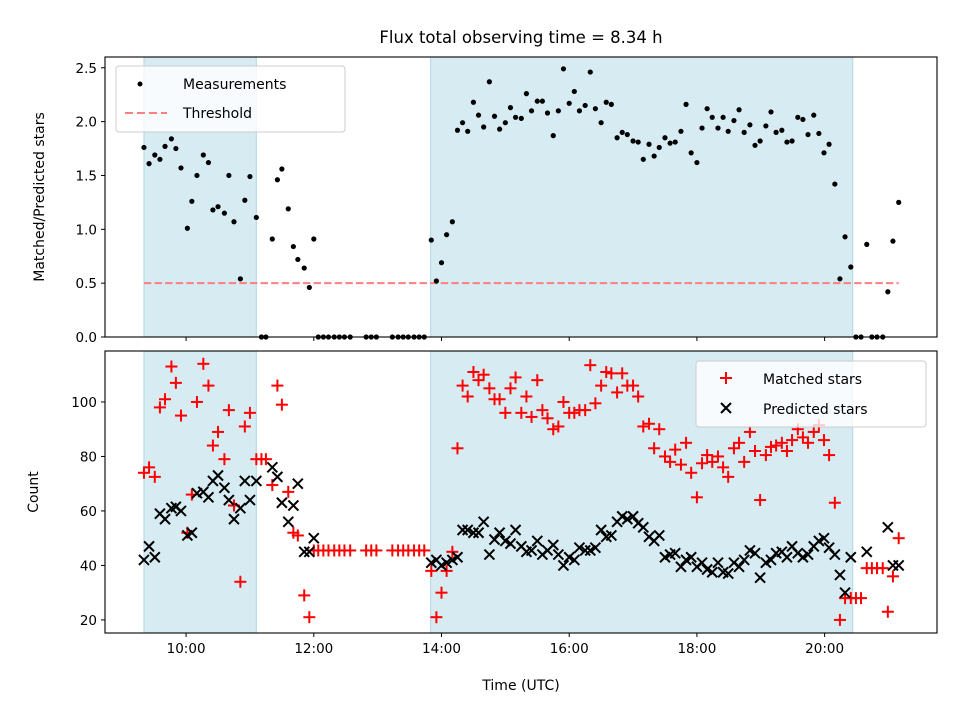 Image resolution: width=960 pixels, height=720 pixels. Describe the element at coordinates (34, 492) in the screenshot. I see `bottom-y-axis-label: Count` at that location.